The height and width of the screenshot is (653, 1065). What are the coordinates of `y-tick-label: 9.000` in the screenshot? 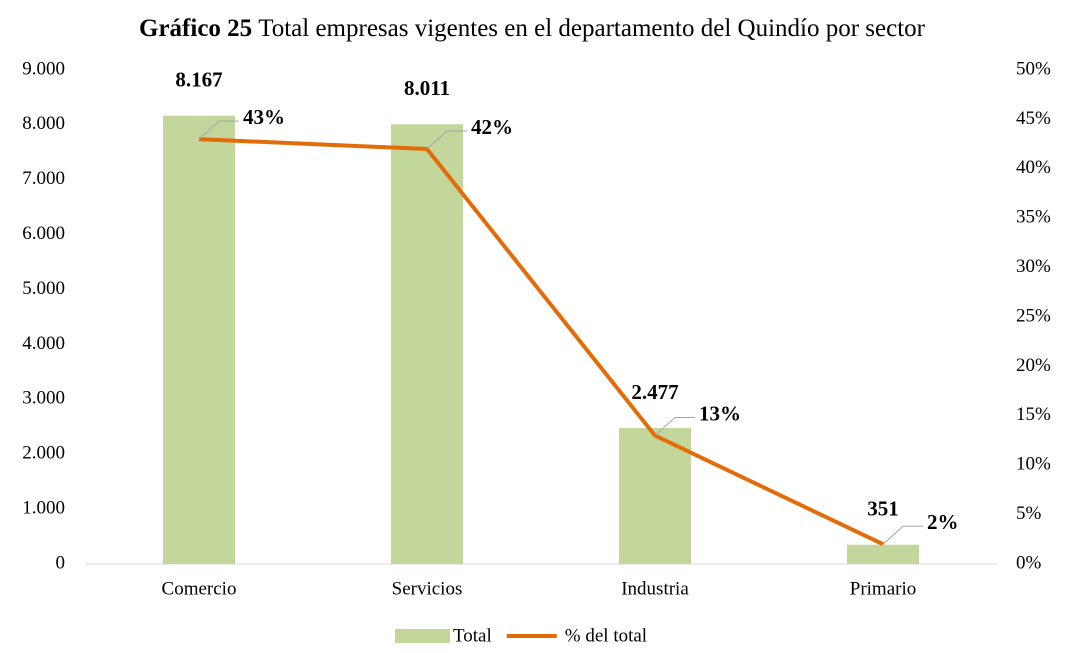 It's located at (43, 68).